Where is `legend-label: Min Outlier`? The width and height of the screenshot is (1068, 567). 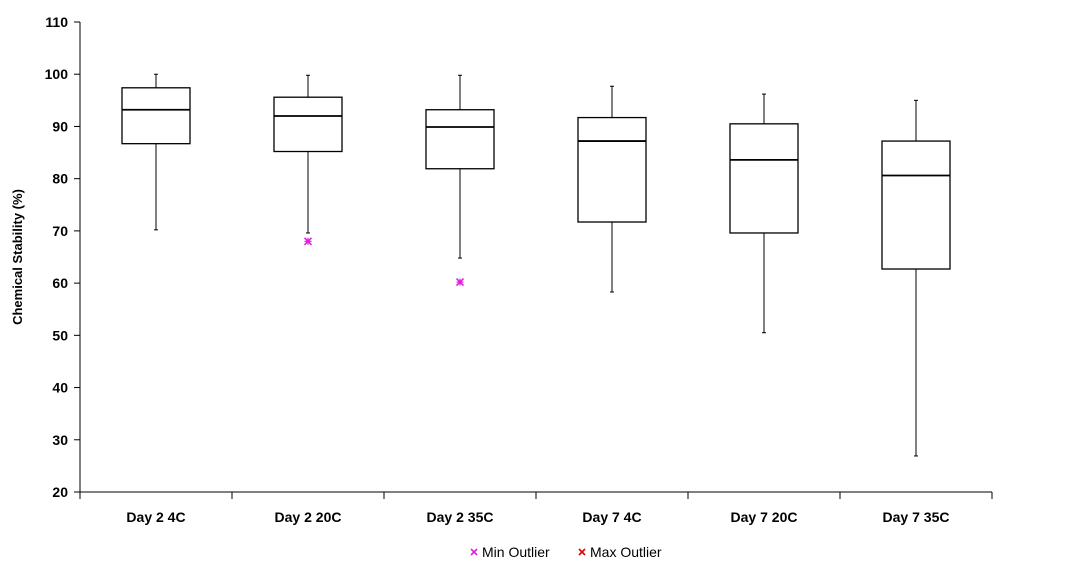 legend-label: Min Outlier is located at coordinates (516, 552).